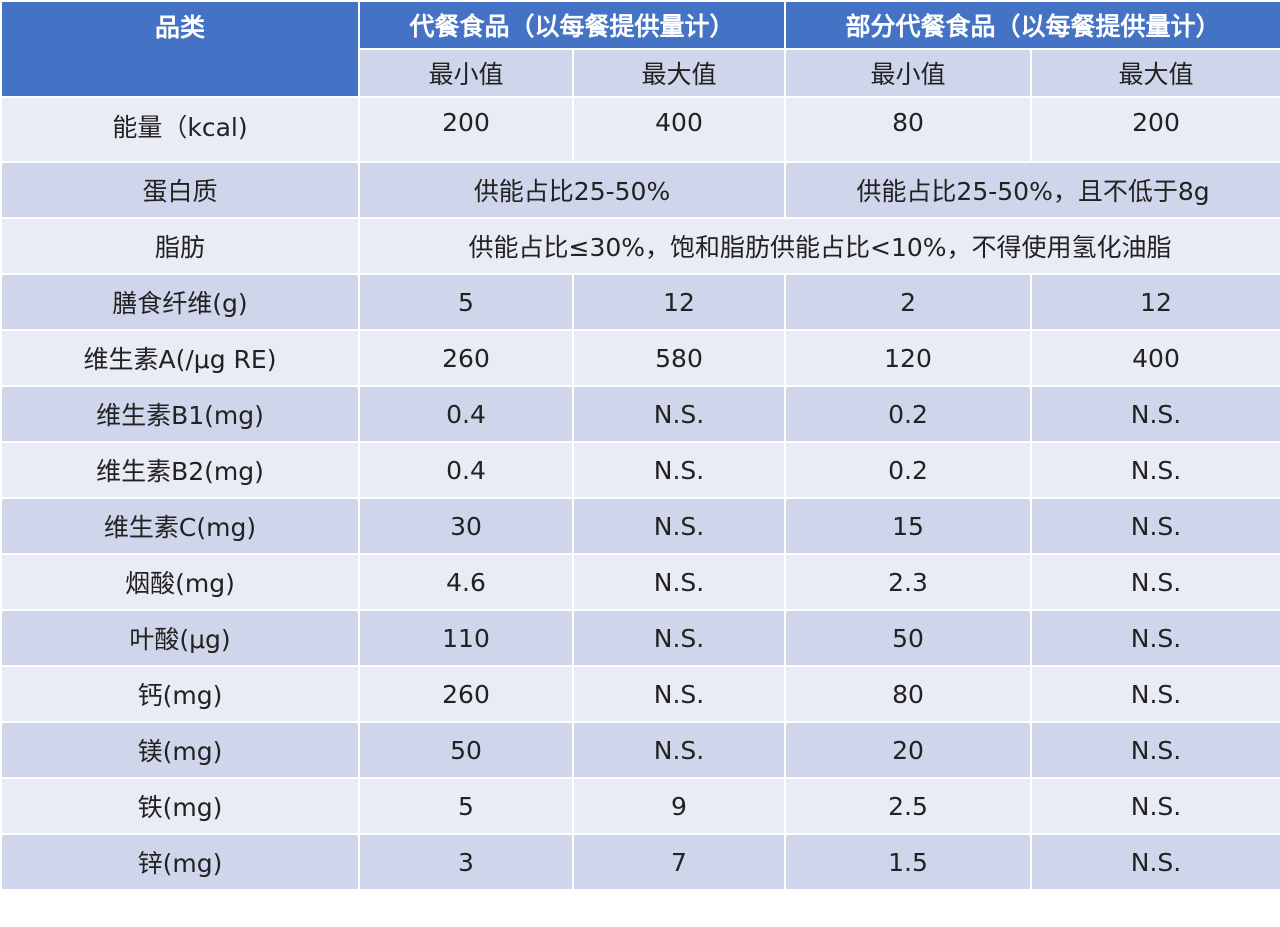  I want to click on row-label: 镁(mg), so click(180, 750).